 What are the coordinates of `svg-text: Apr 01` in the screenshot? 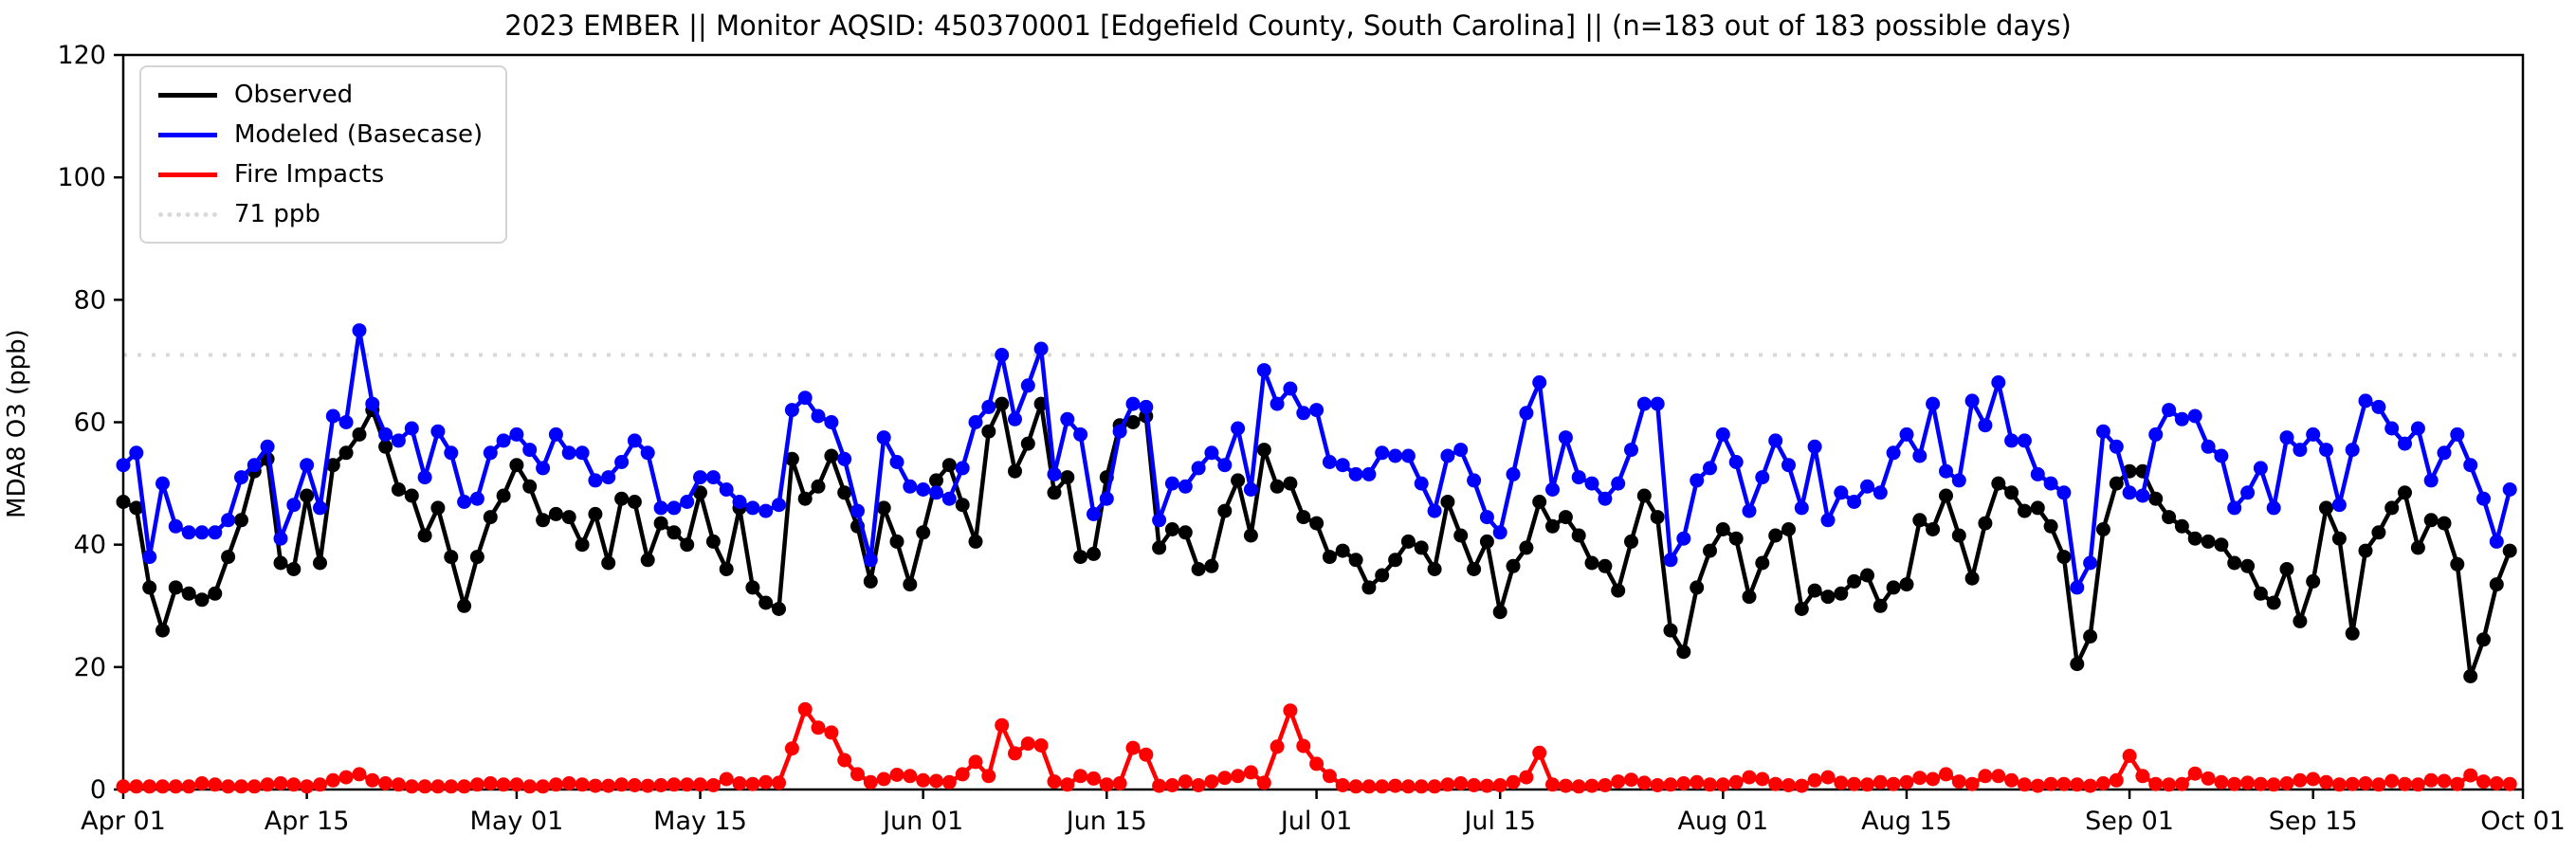 It's located at (123, 821).